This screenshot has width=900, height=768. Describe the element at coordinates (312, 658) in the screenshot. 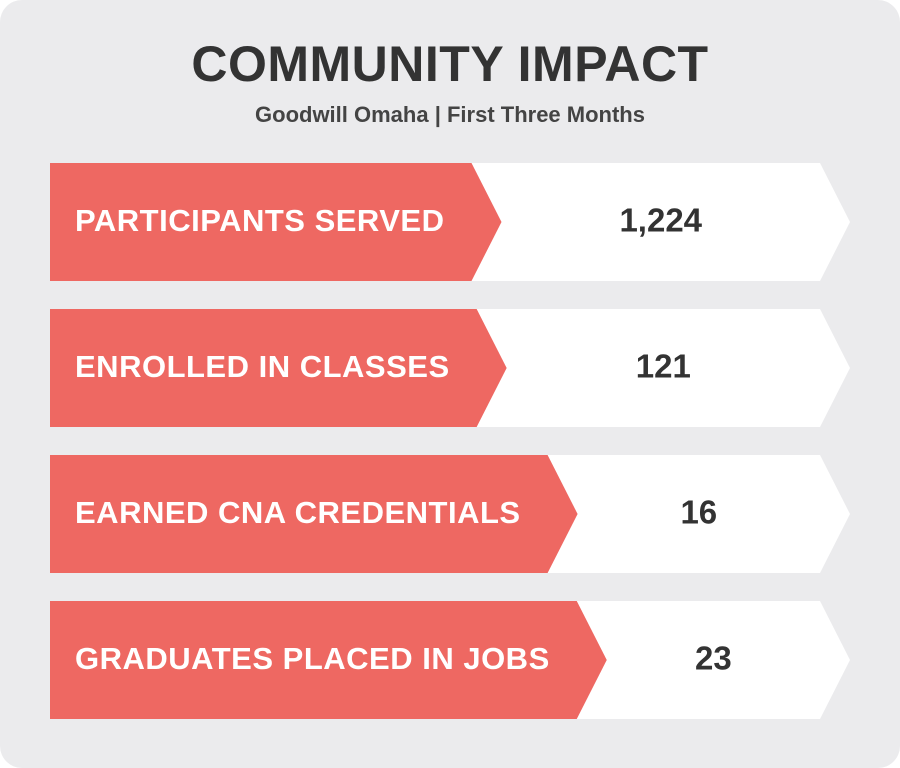

I see `item-label: GRADUATES PLACED IN JOBS` at that location.